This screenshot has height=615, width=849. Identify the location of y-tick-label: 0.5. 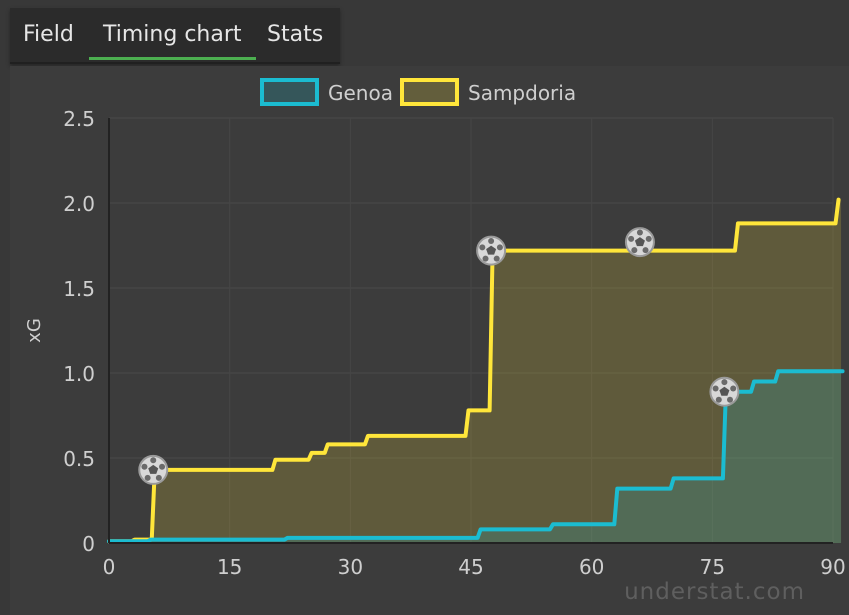
(79, 459).